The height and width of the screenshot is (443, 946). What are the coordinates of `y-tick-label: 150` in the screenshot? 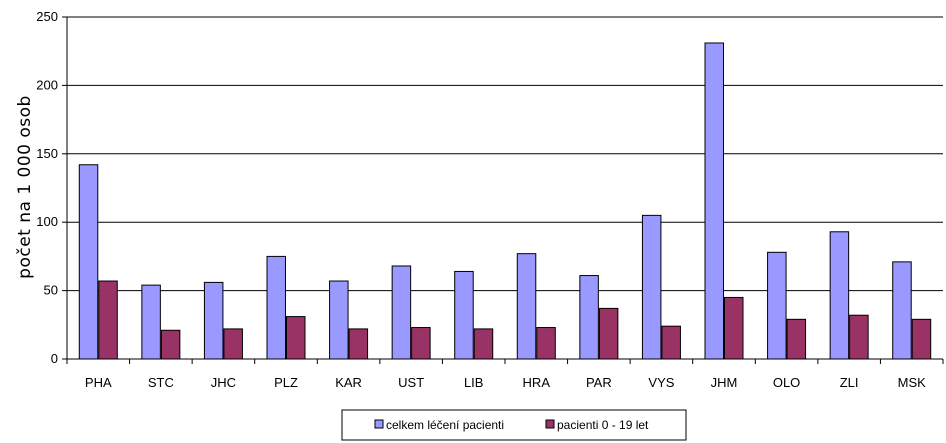 It's located at (47, 153).